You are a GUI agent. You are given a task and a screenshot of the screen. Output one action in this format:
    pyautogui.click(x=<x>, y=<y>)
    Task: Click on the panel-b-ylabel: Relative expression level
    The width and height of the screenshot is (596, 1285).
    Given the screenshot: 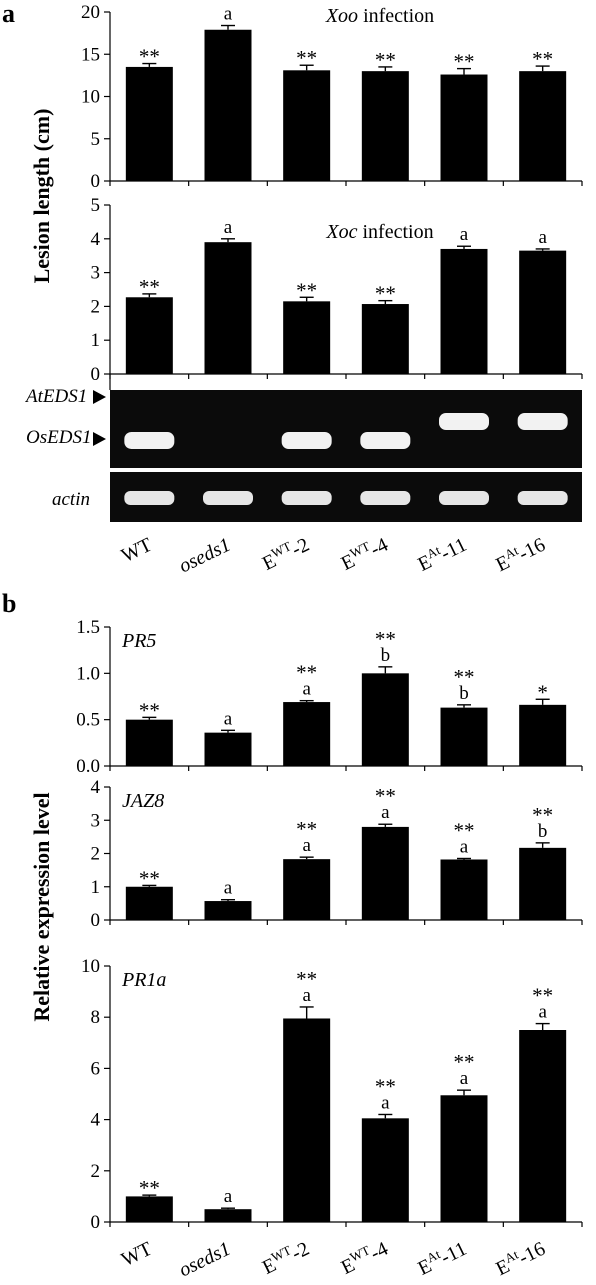 What is the action you would take?
    pyautogui.click(x=41, y=906)
    